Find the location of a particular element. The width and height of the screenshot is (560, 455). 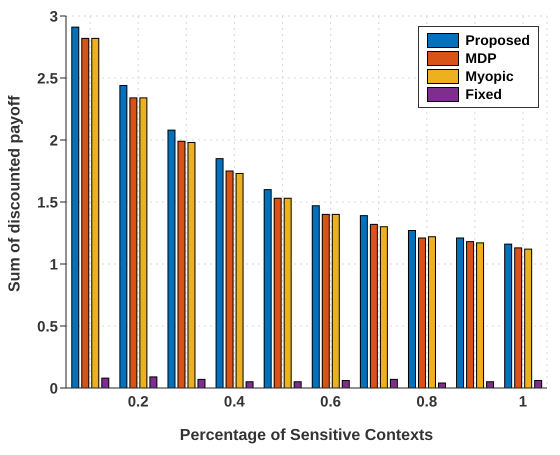

y-tick-label: 0 is located at coordinates (54, 389).